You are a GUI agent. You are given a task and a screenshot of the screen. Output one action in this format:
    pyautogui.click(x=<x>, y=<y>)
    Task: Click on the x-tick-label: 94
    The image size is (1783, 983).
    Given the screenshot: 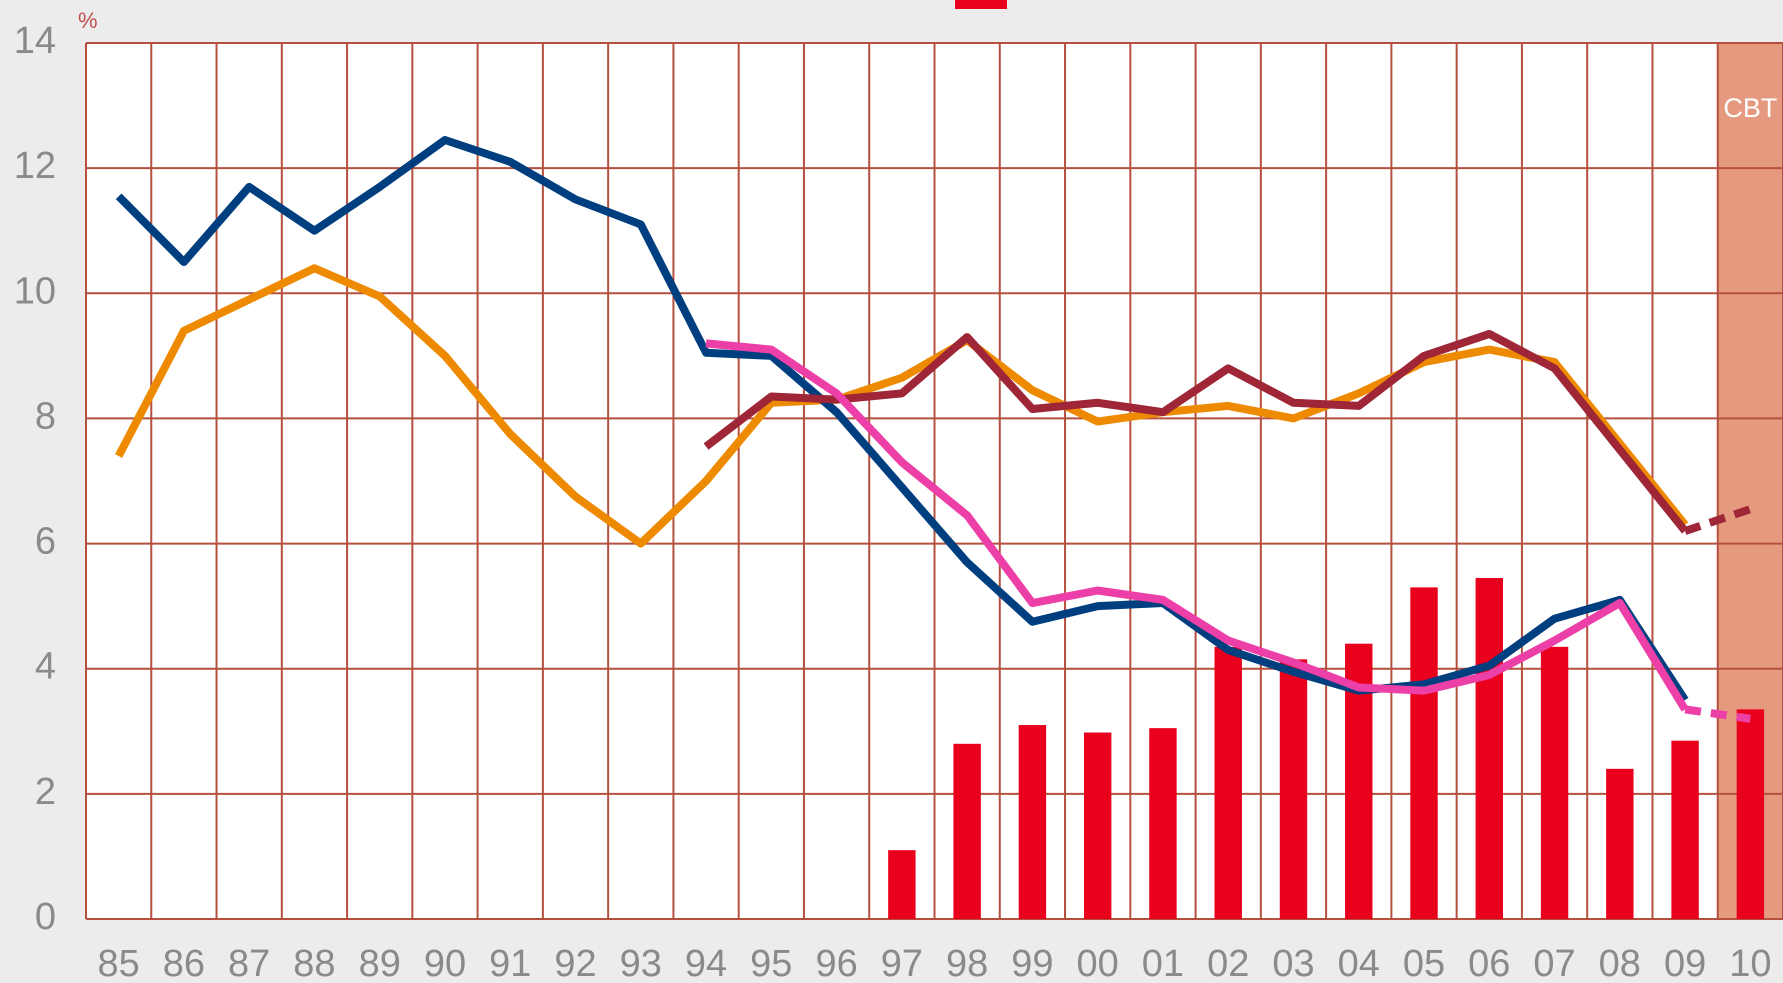 What is the action you would take?
    pyautogui.click(x=706, y=963)
    